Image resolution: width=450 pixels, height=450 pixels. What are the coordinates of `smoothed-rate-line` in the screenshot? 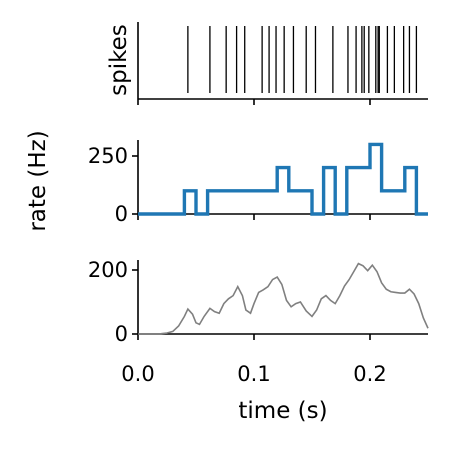 It's located at (283, 298).